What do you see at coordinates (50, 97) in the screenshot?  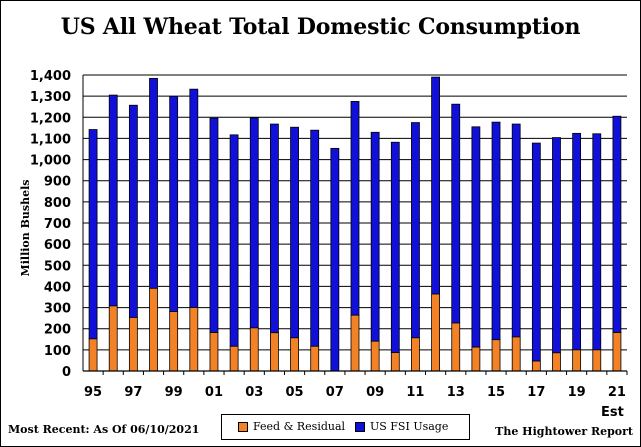 I see `y-tick-label: 1,300` at bounding box center [50, 97].